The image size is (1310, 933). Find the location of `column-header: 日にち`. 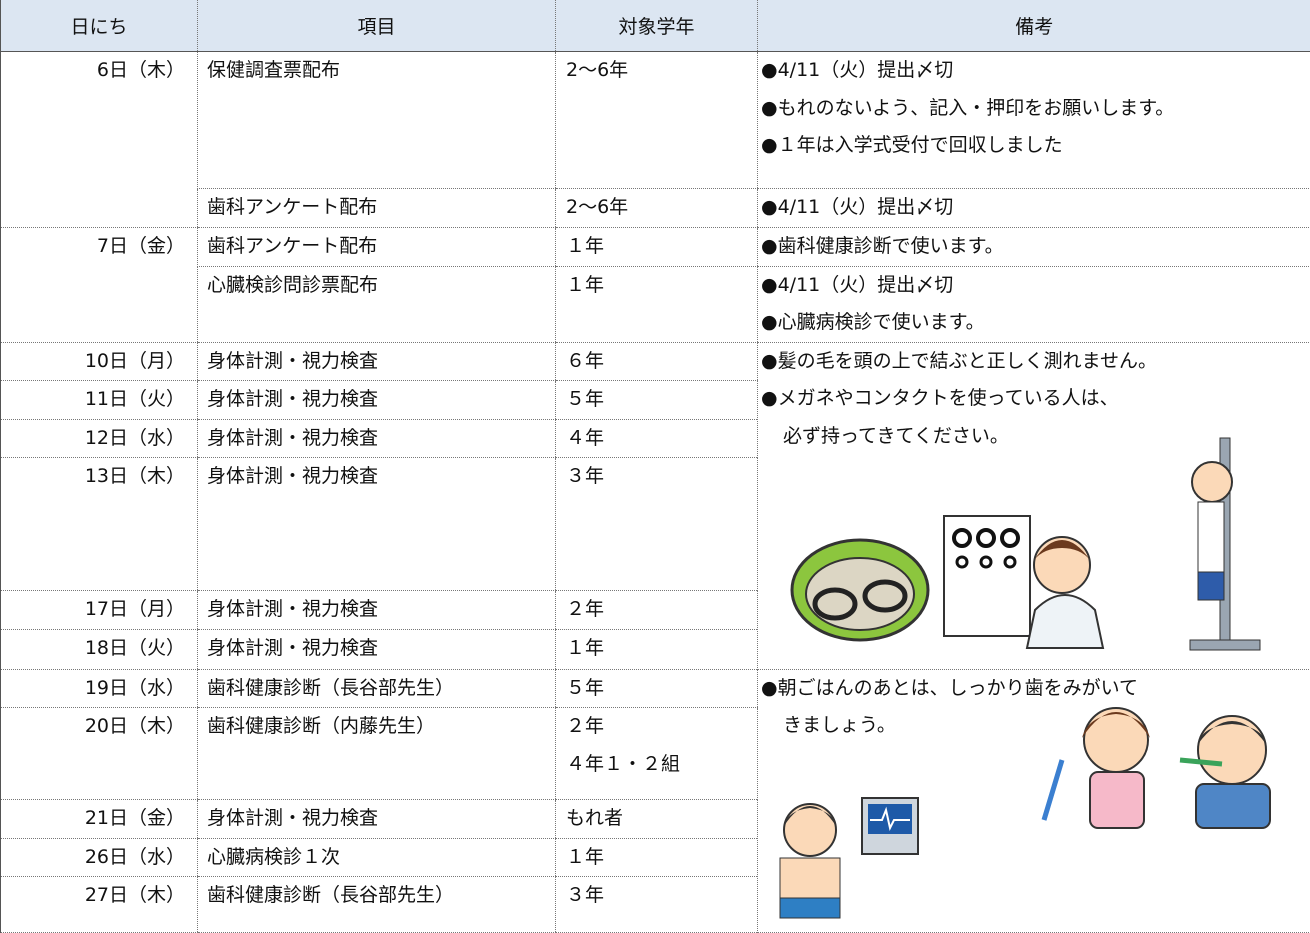

column-header: 日にち is located at coordinates (99, 26).